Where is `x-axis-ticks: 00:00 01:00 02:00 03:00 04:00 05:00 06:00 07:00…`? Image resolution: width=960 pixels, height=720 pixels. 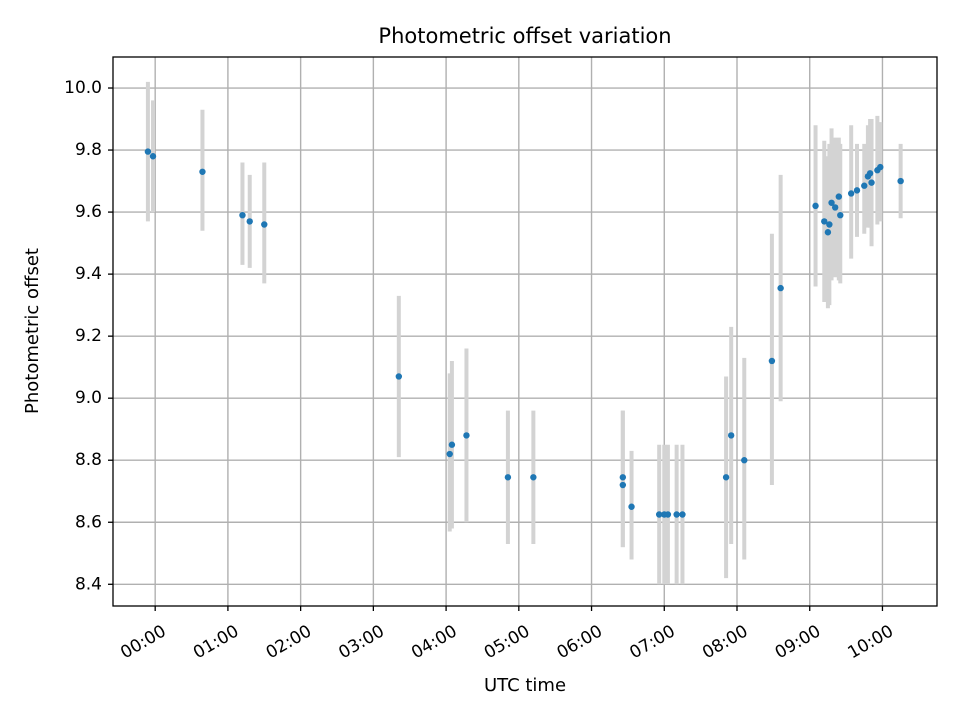 x-axis-ticks: 00:00 01:00 02:00 03:00 04:00 05:00 06:00 07:00… is located at coordinates (507, 634).